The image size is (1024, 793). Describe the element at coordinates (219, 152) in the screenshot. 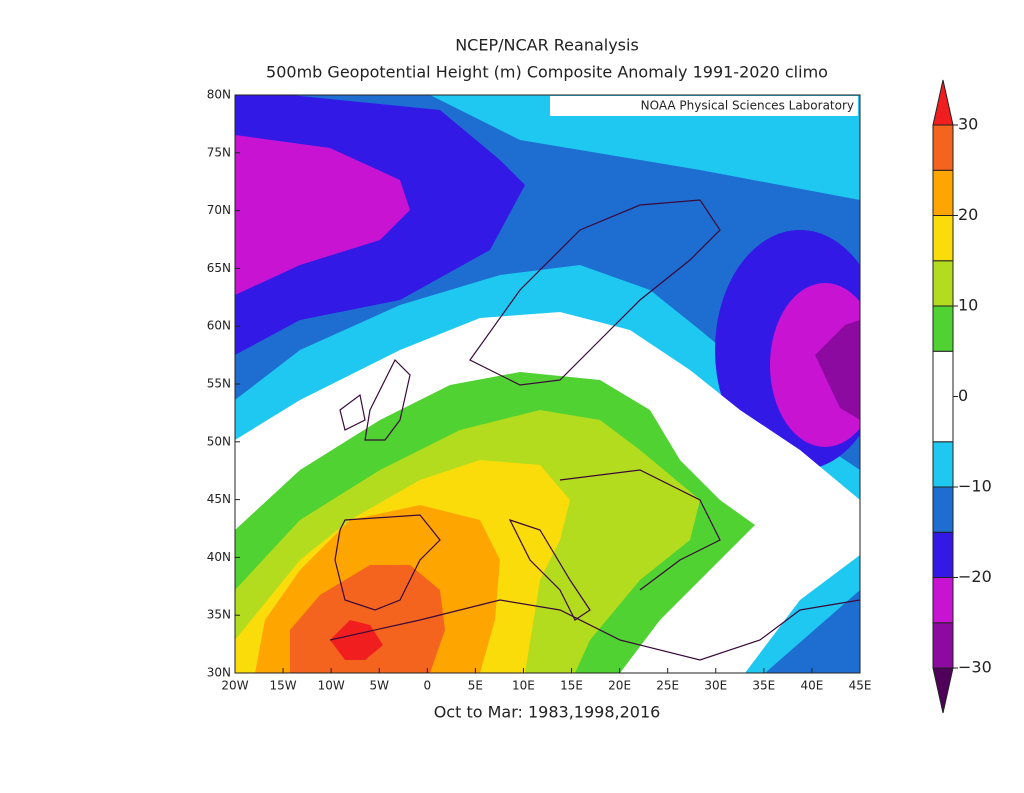

I see `y-tick-label: 75N` at that location.